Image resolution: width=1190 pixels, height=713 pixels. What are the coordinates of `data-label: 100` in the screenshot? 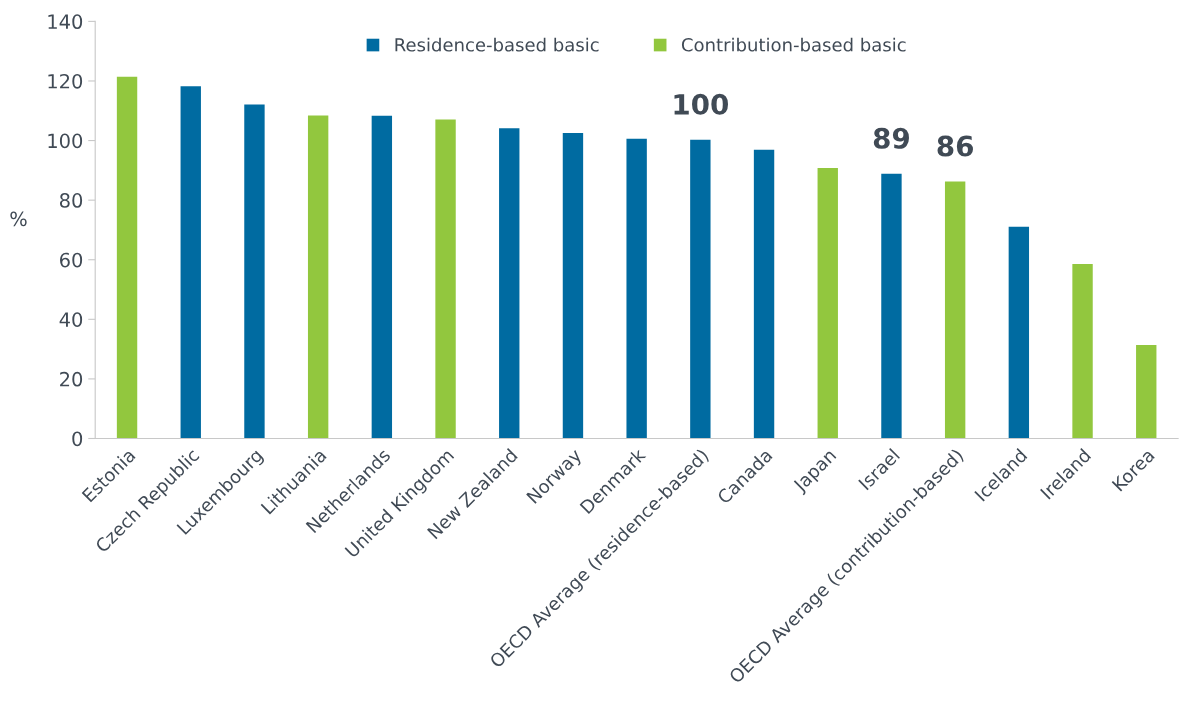 It's located at (701, 104).